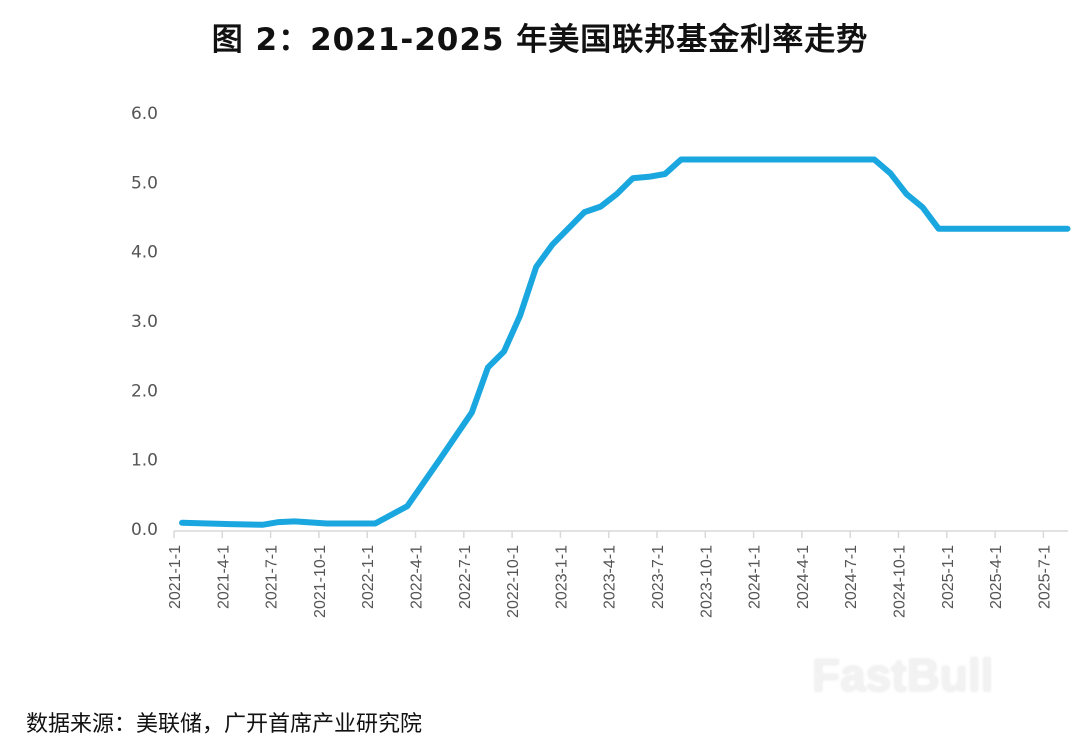  Describe the element at coordinates (144, 391) in the screenshot. I see `y-tick-label: 2.0` at that location.